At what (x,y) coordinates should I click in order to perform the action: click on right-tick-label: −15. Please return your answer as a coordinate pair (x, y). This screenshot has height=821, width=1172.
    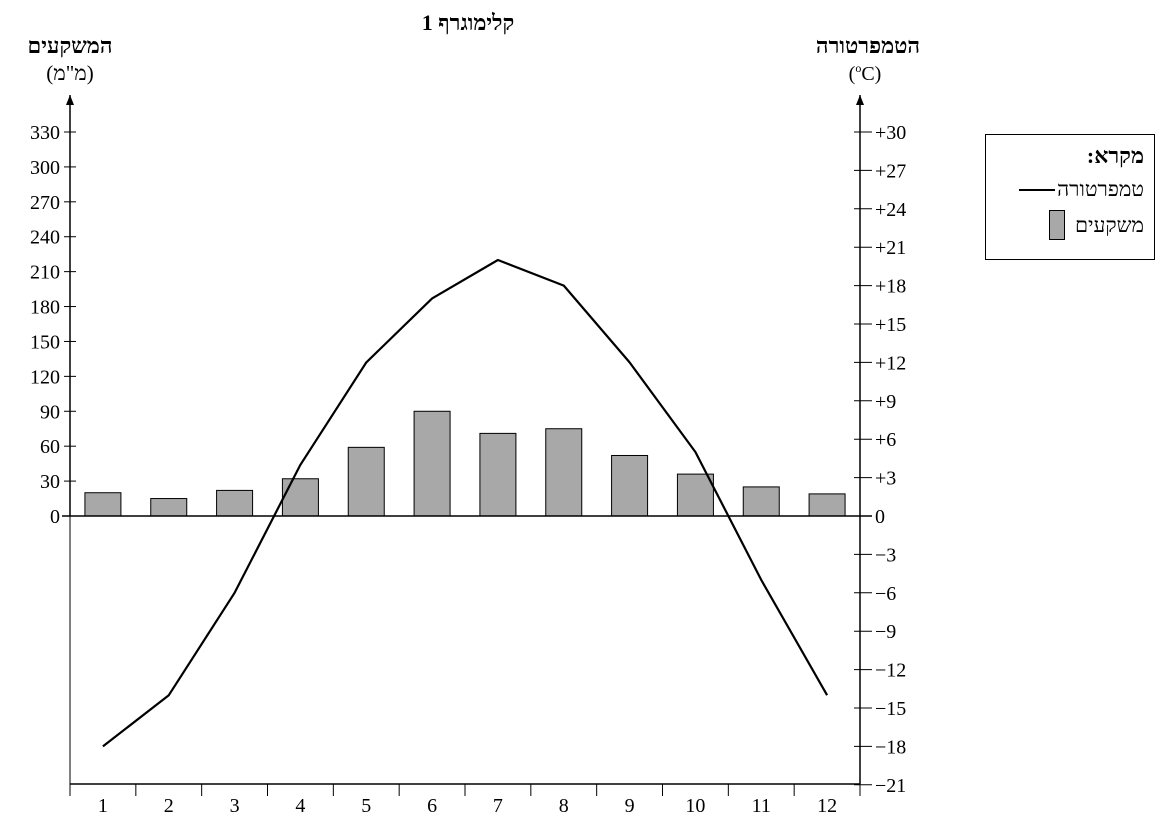
    Looking at the image, I should click on (890, 709).